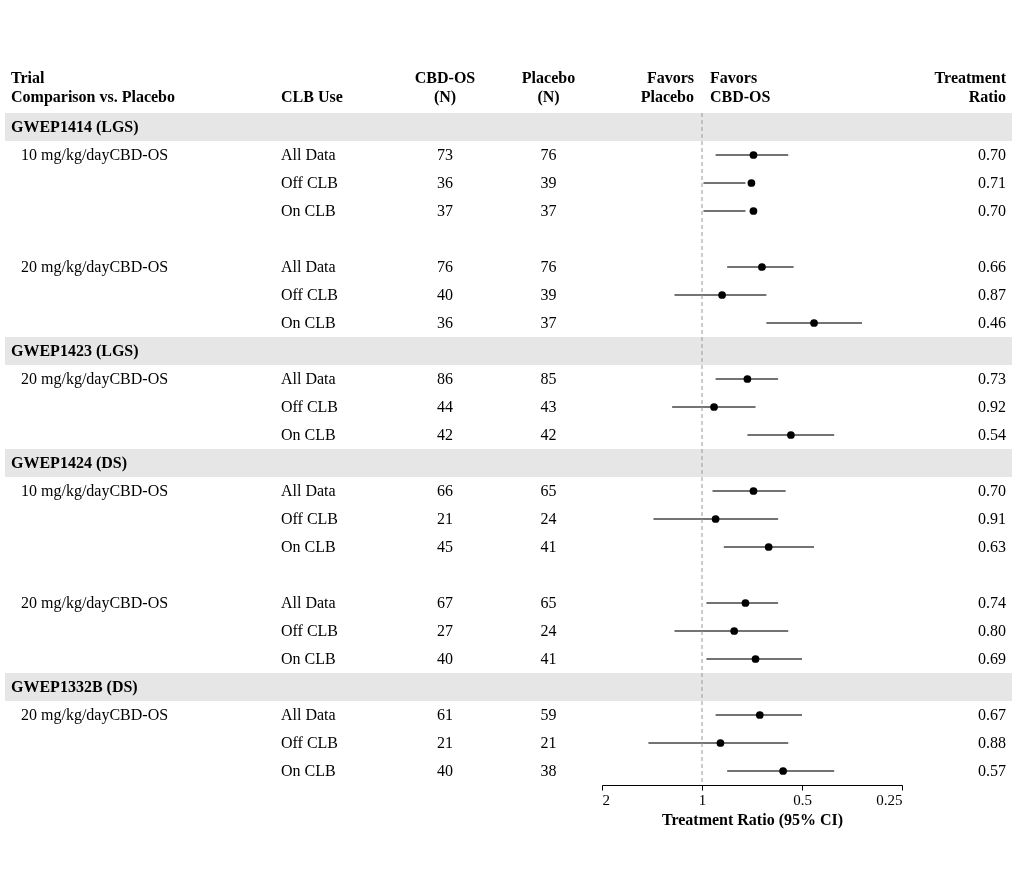 The image size is (1023, 875). What do you see at coordinates (75, 351) in the screenshot?
I see `text: GWEP1423 (LGS)` at bounding box center [75, 351].